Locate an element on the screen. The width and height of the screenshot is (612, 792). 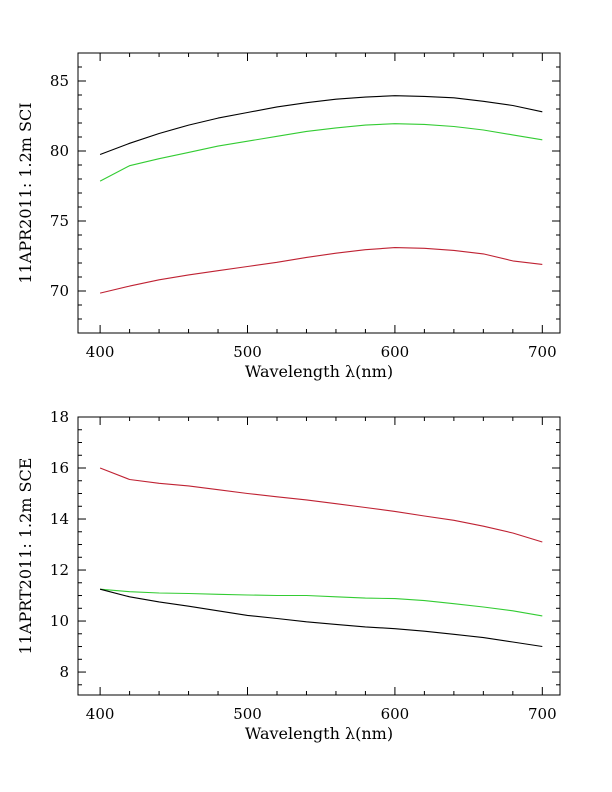
y-tick-label: 16 is located at coordinates (59, 468).